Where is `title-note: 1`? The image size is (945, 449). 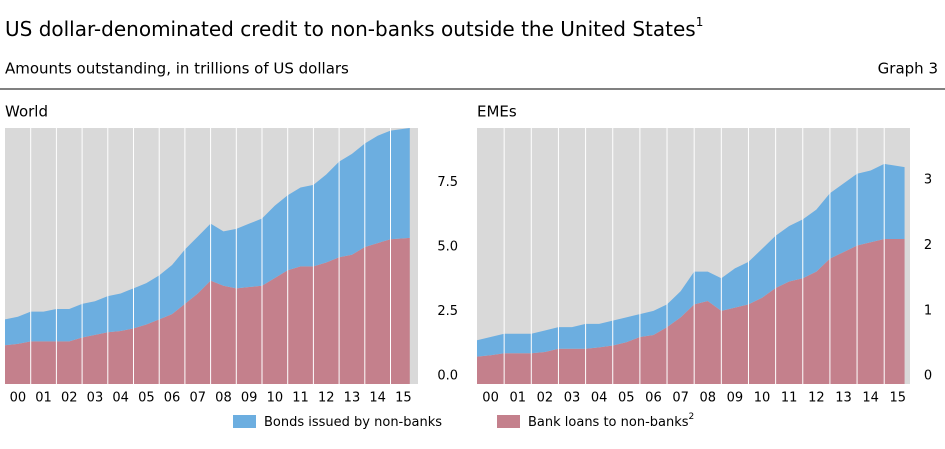
title-note: 1 is located at coordinates (700, 22).